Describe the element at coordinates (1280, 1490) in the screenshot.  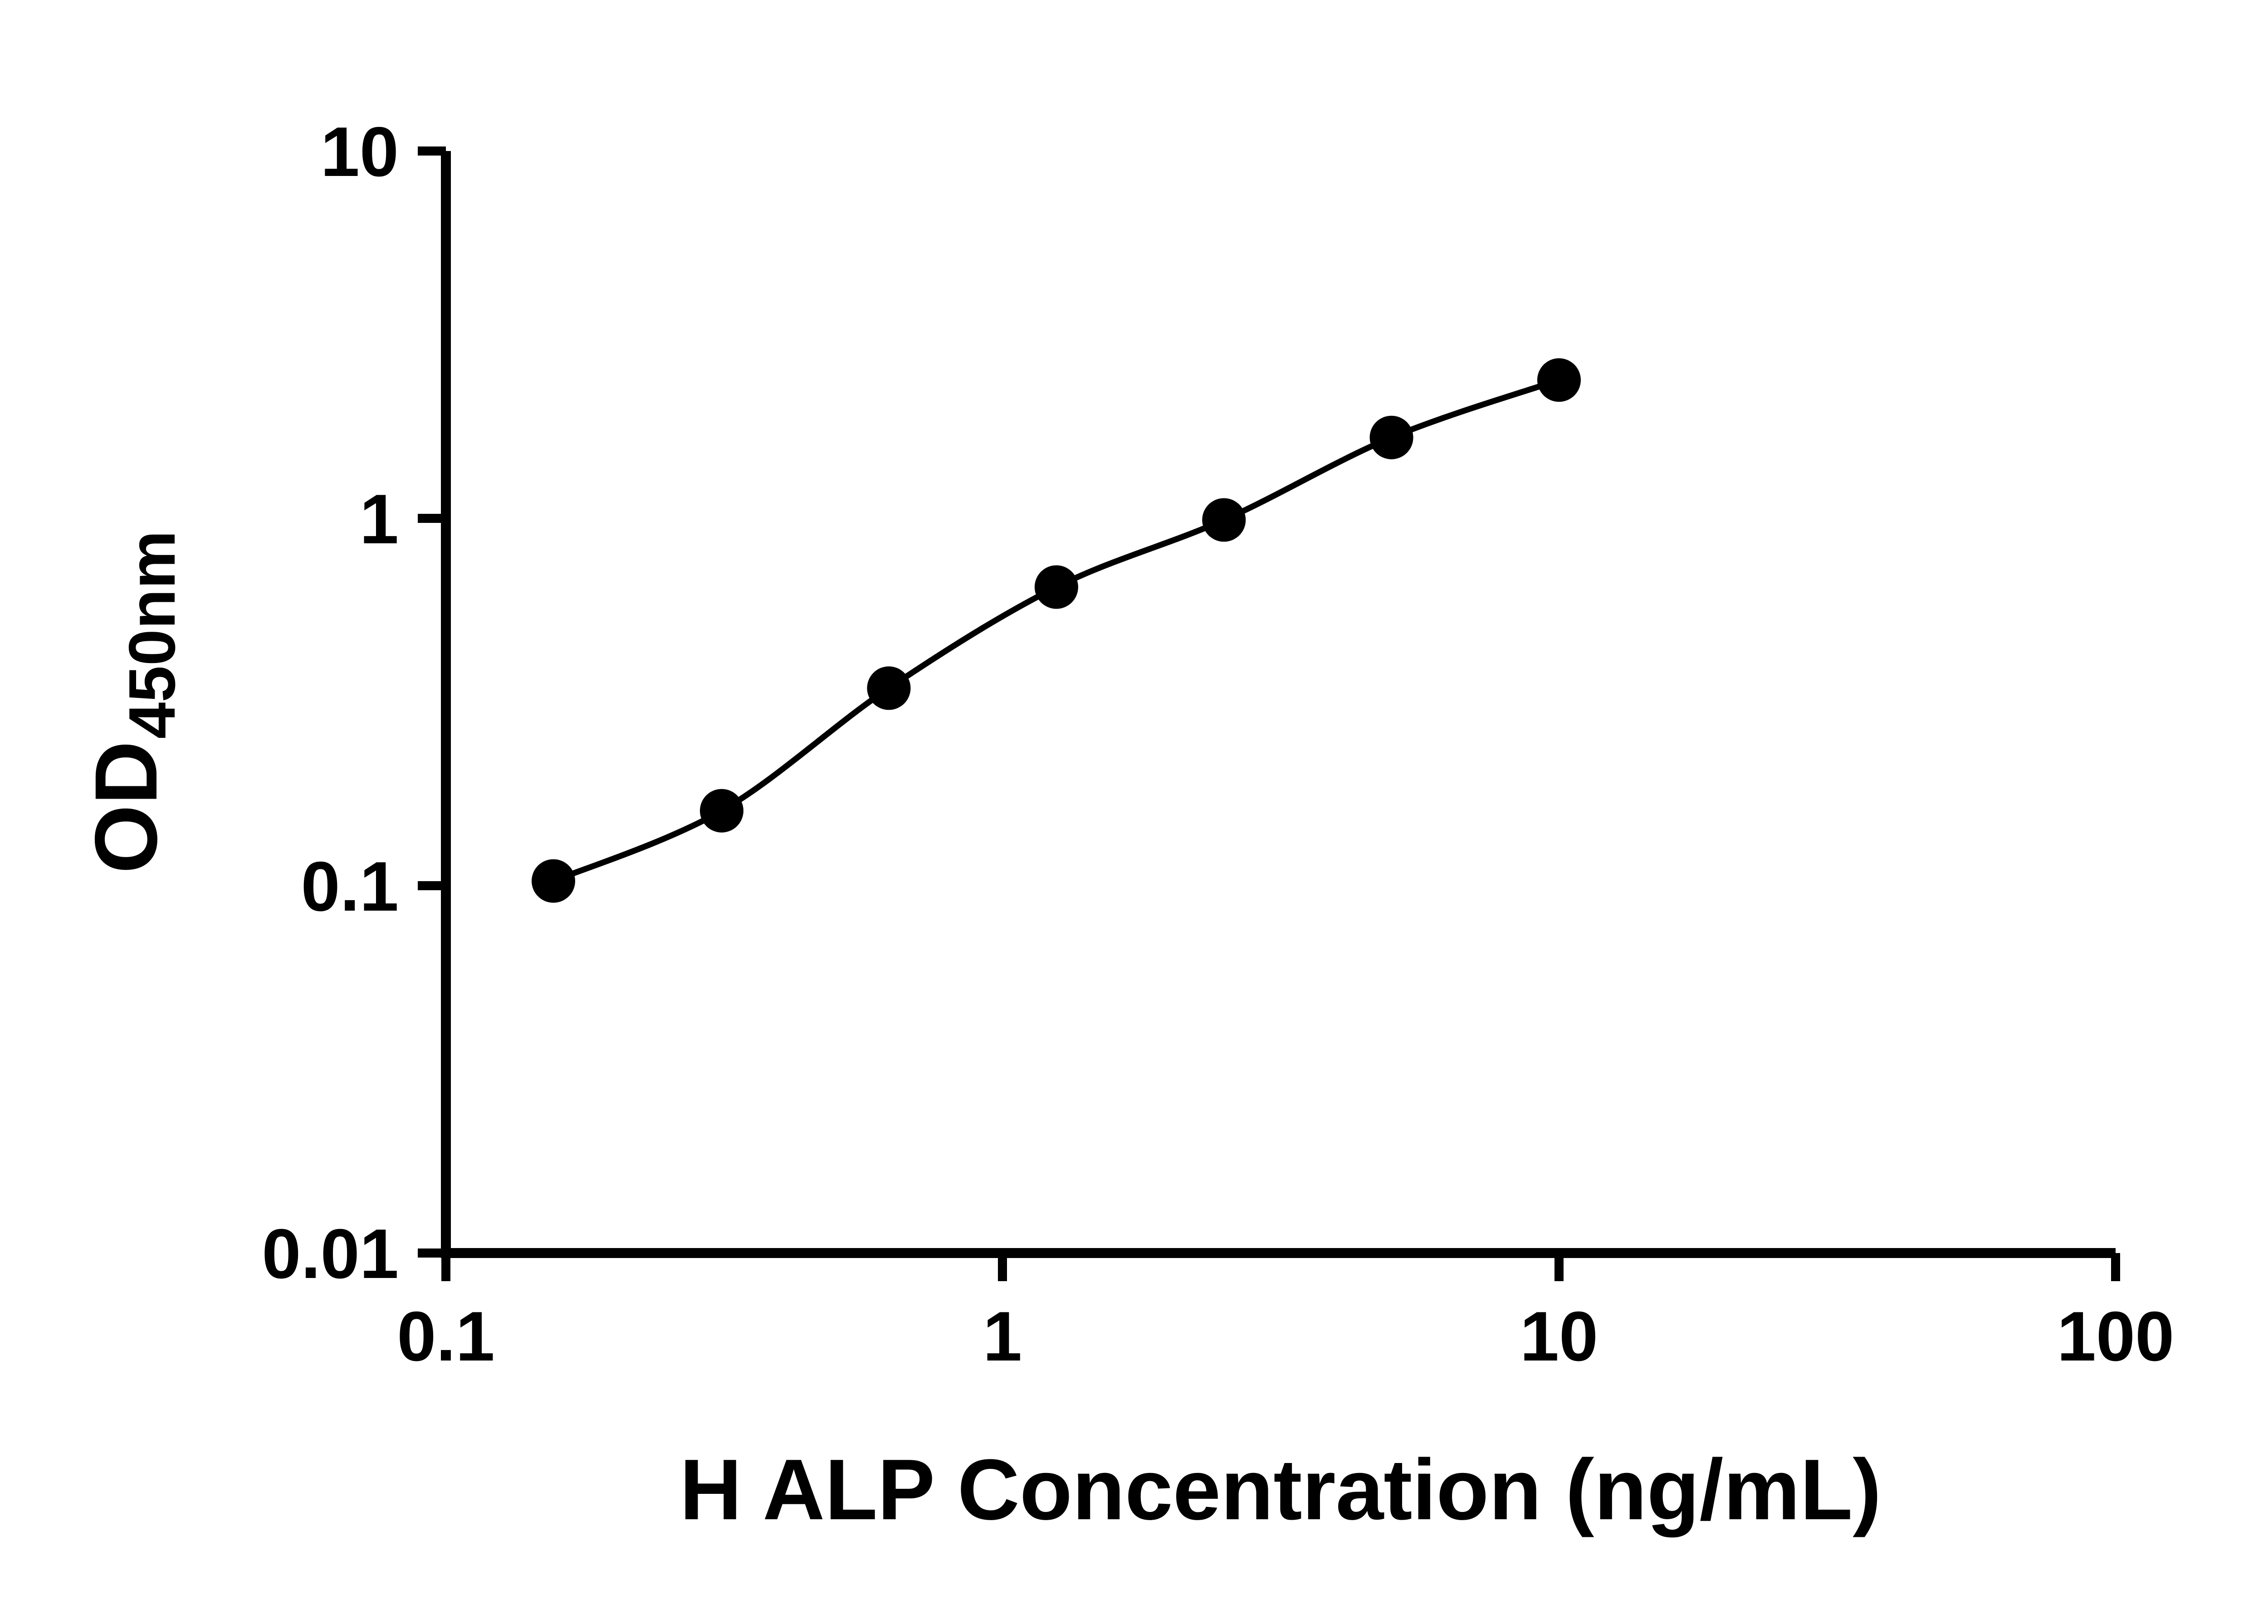
I see `x-axis-title: H ALP Concentration (ng/mL)` at that location.